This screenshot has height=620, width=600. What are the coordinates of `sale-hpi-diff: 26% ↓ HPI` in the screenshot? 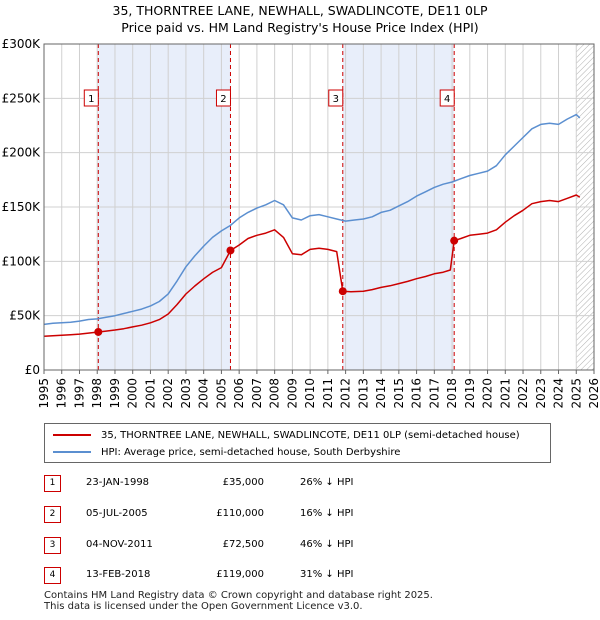 It's located at (327, 482).